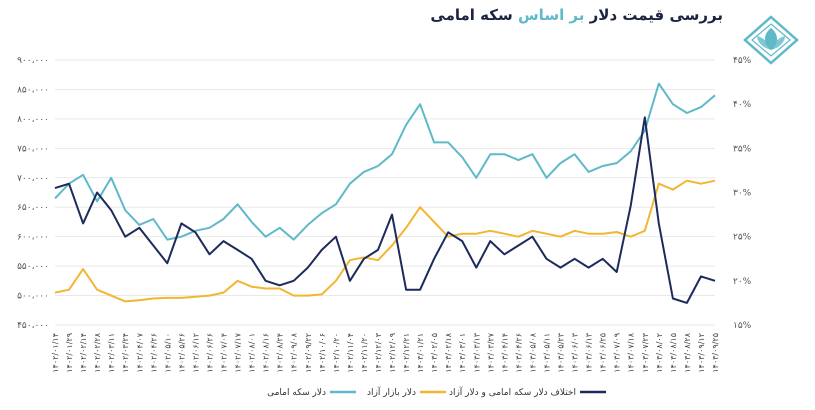 This screenshot has width=815, height=410. I want to click on x-tick-label: ۱۴۰۳/۰۹/۲۵, so click(715, 353).